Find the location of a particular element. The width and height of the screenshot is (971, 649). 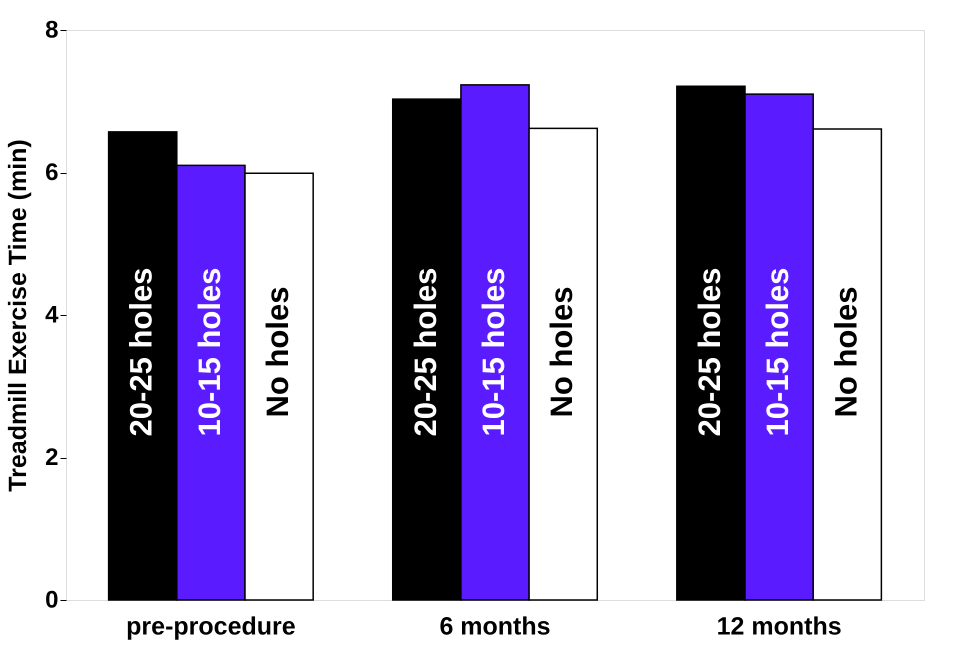

x-tick-label: 12 months is located at coordinates (779, 626).